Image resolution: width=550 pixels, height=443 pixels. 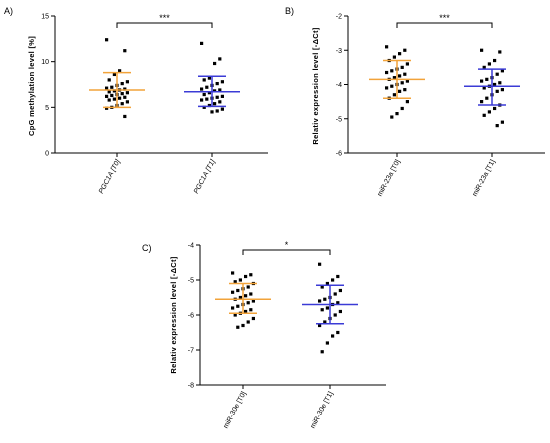 What do you see at coordinates (8, 11) in the screenshot?
I see `panel-label: A)` at bounding box center [8, 11].